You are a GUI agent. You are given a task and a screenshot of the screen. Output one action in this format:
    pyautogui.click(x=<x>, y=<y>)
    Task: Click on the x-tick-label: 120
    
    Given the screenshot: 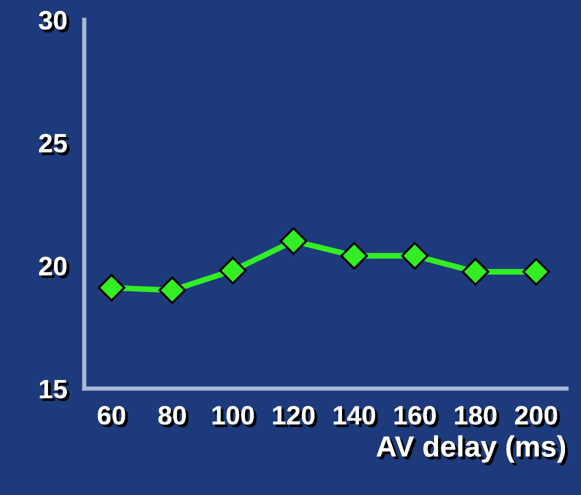 What is the action you would take?
    pyautogui.click(x=295, y=417)
    